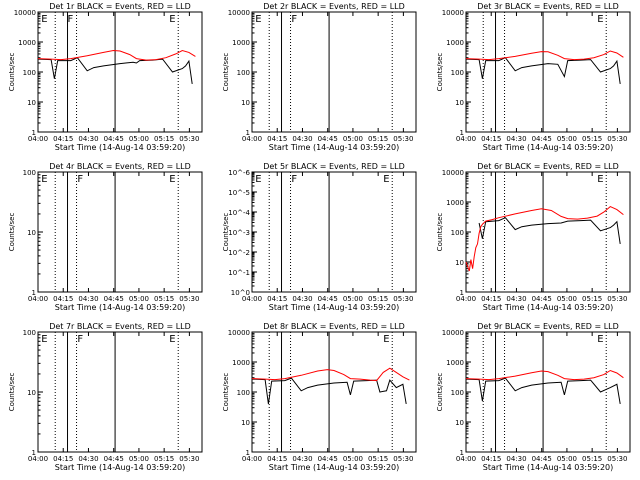  What do you see at coordinates (239, 173) in the screenshot?
I see `y-tick-label: 10^-6` at bounding box center [239, 173].